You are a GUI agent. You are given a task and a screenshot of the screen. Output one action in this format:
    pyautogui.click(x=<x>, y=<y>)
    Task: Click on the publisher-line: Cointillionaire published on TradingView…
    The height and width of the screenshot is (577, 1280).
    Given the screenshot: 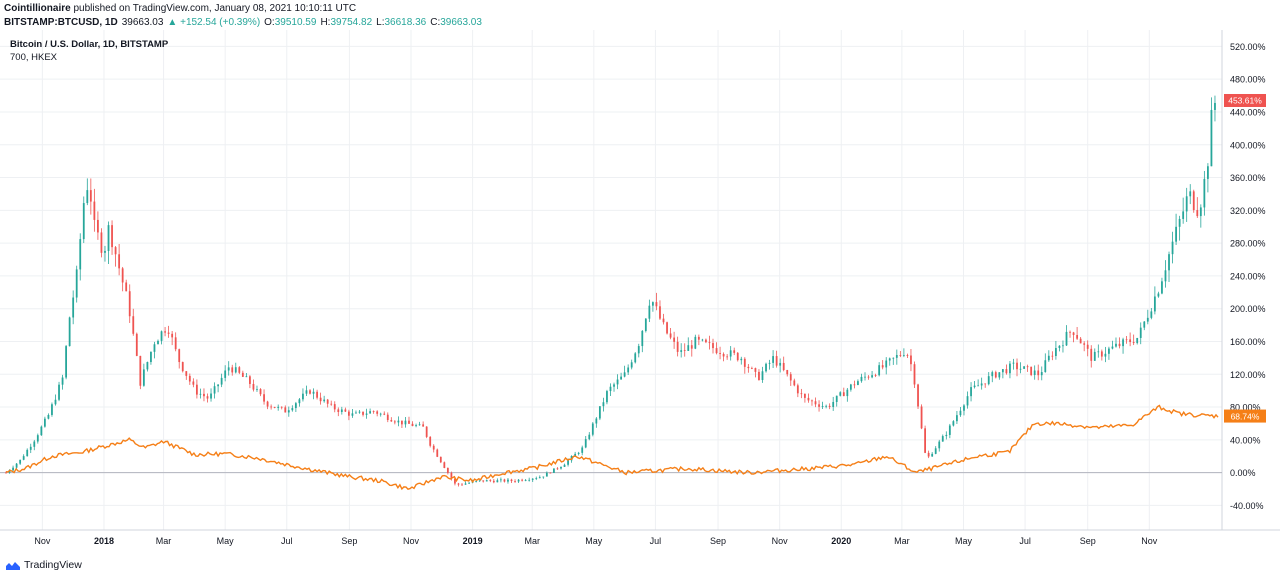 What is the action you would take?
    pyautogui.click(x=243, y=9)
    